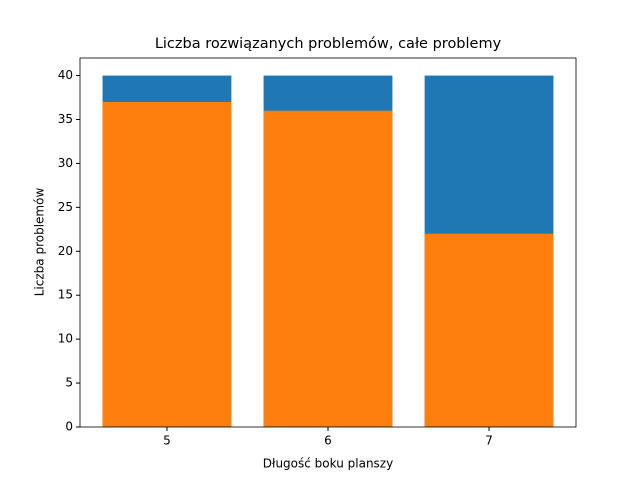  What do you see at coordinates (65, 339) in the screenshot?
I see `y-tick-label: 10` at bounding box center [65, 339].